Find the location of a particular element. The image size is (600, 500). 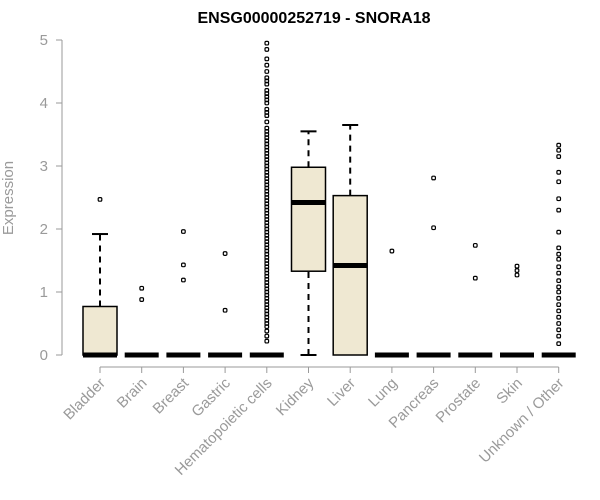

x-tick-label: Lung is located at coordinates (383, 393).